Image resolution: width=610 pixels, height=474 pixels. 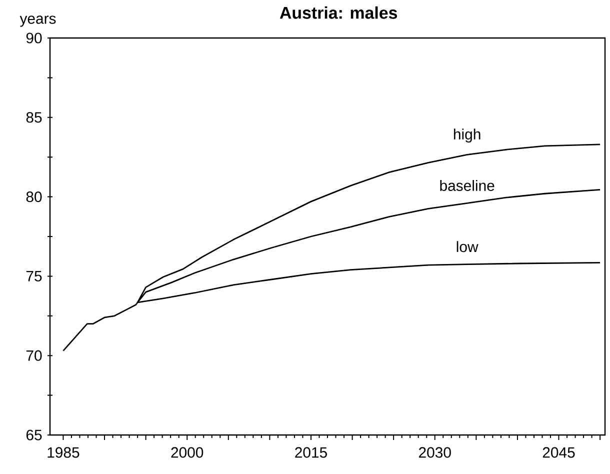 What do you see at coordinates (435, 452) in the screenshot?
I see `x-tick-label: 2030` at bounding box center [435, 452].